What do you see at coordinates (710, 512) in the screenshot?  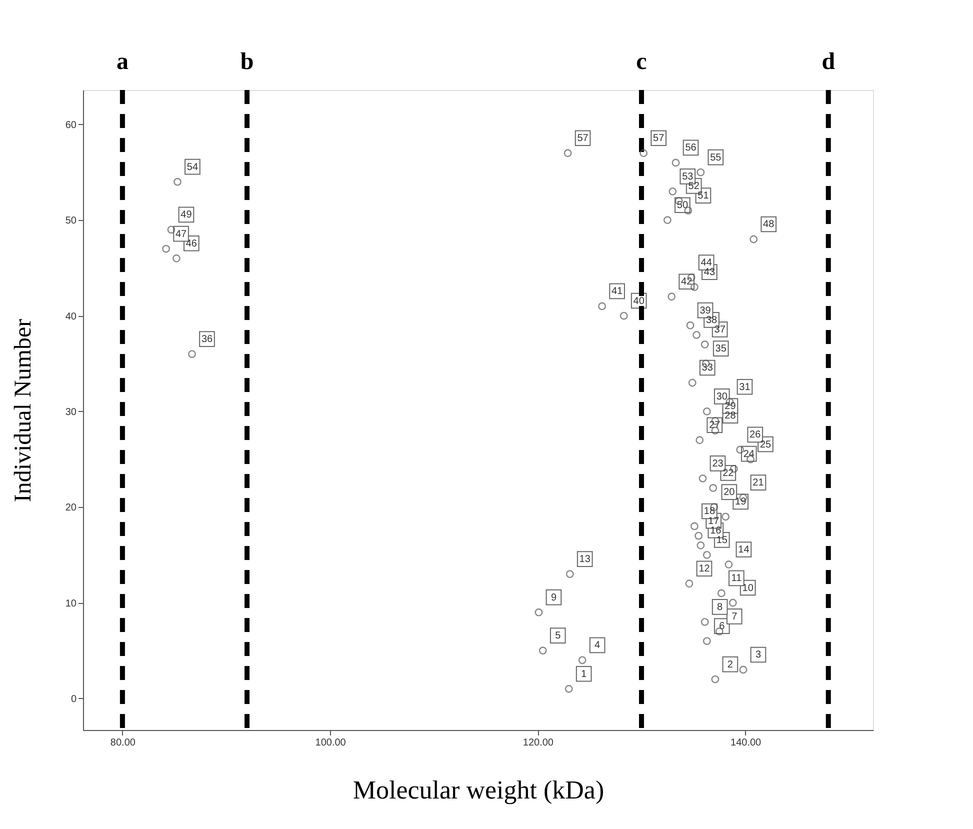 I see `data-label: 18` at bounding box center [710, 512].